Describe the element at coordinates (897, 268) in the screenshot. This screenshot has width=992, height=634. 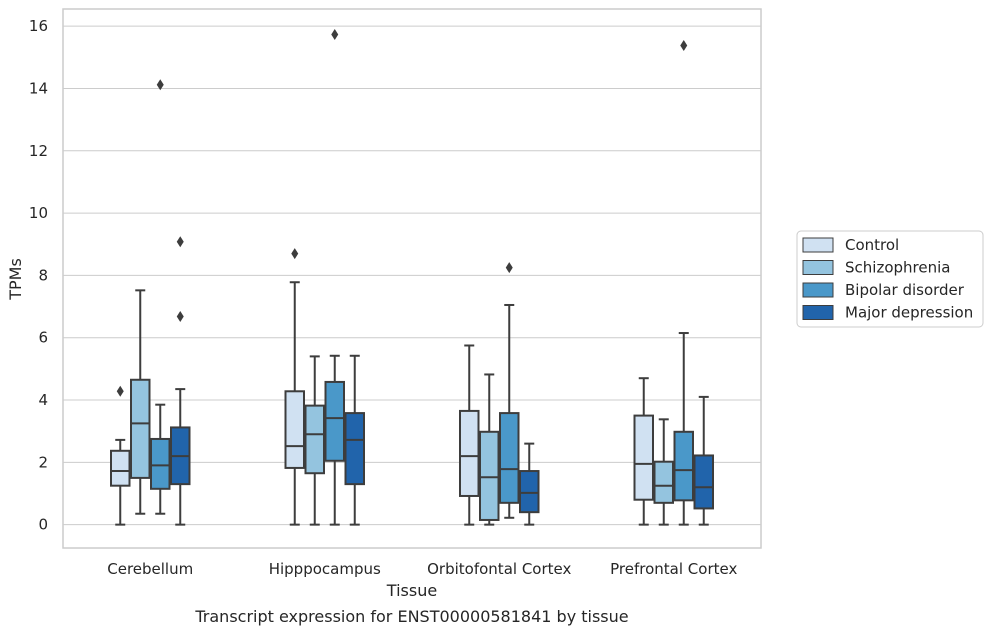
I see `legend-label: Schizophrenia` at that location.